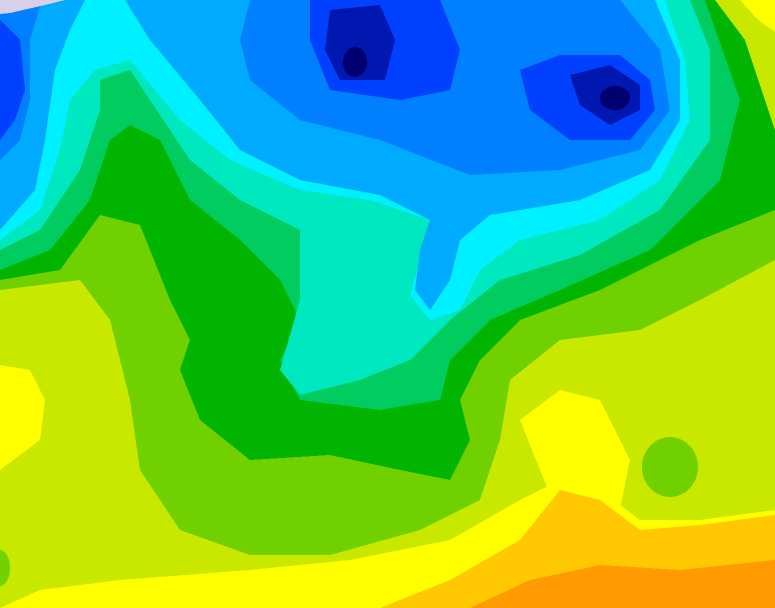 The width and height of the screenshot is (775, 608). What do you see at coordinates (615, 98) in the screenshot?
I see `band-darkest-blue-right` at bounding box center [615, 98].